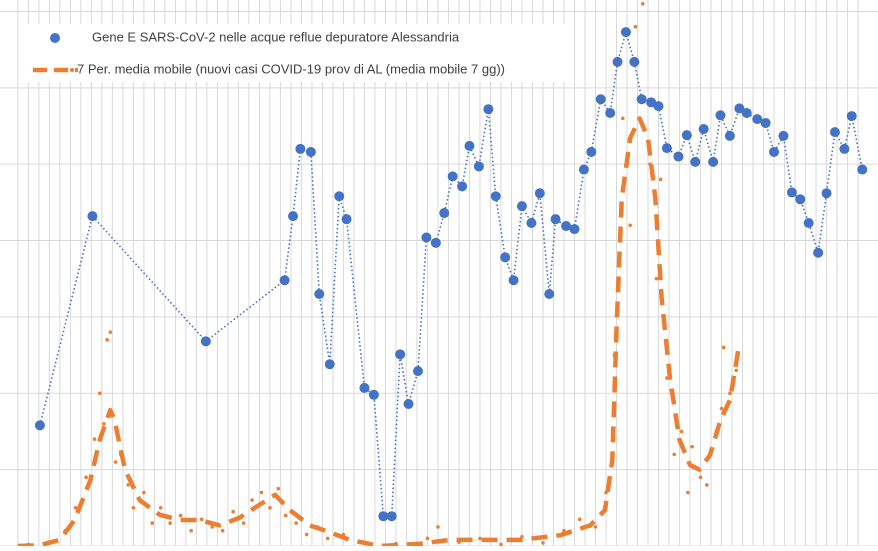 The image size is (878, 551). Describe the element at coordinates (295, 53) in the screenshot. I see `legend-background` at that location.